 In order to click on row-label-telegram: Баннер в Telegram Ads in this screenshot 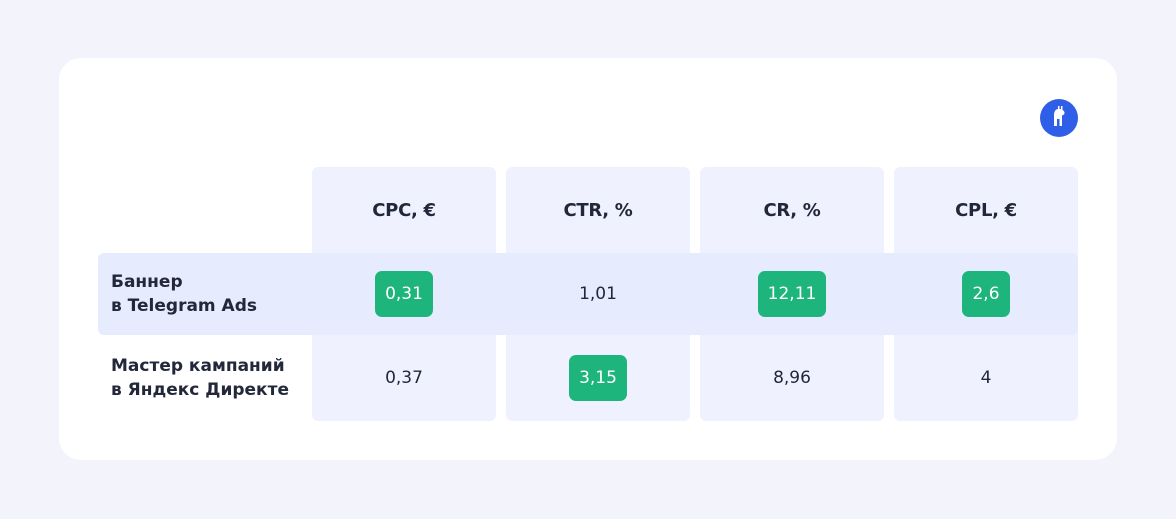, I will do `click(211, 294)`.